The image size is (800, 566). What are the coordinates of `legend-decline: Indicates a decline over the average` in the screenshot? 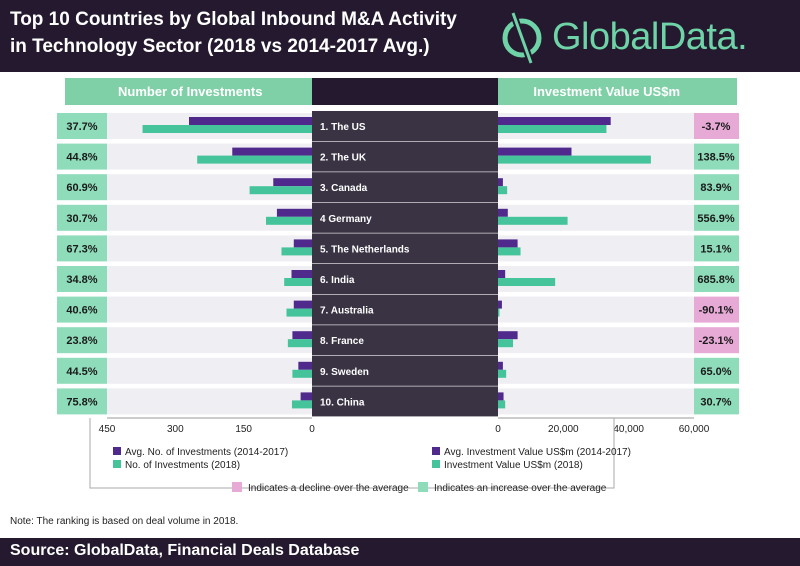 It's located at (328, 488).